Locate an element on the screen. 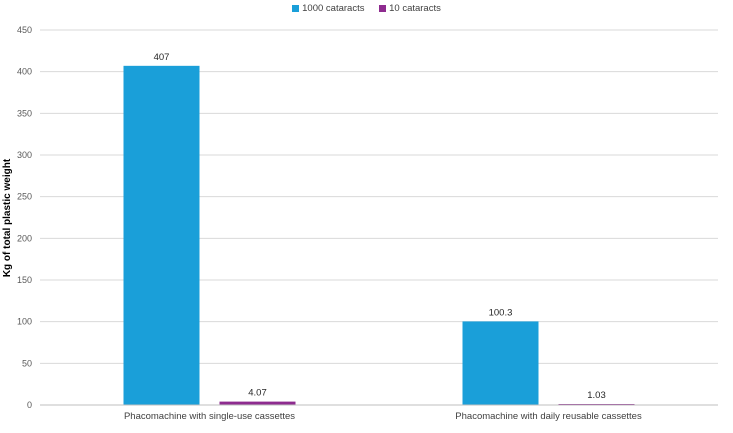 This screenshot has height=433, width=733. data-label: 100.3 is located at coordinates (501, 312).